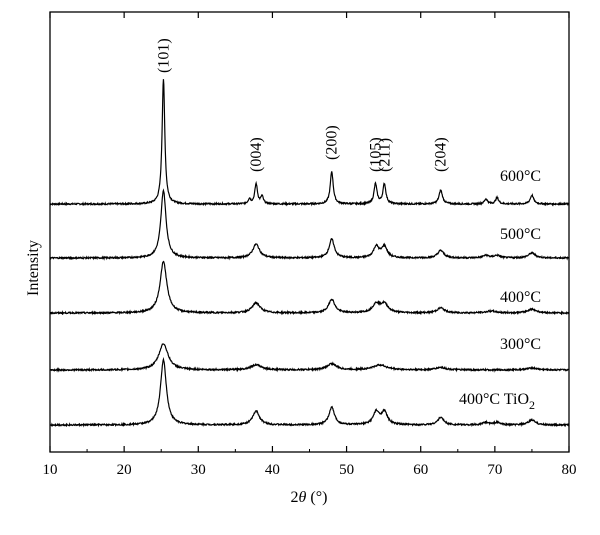 Image resolution: width=600 pixels, height=535 pixels. Describe the element at coordinates (163, 55) in the screenshot. I see `peak-label: (101)` at that location.